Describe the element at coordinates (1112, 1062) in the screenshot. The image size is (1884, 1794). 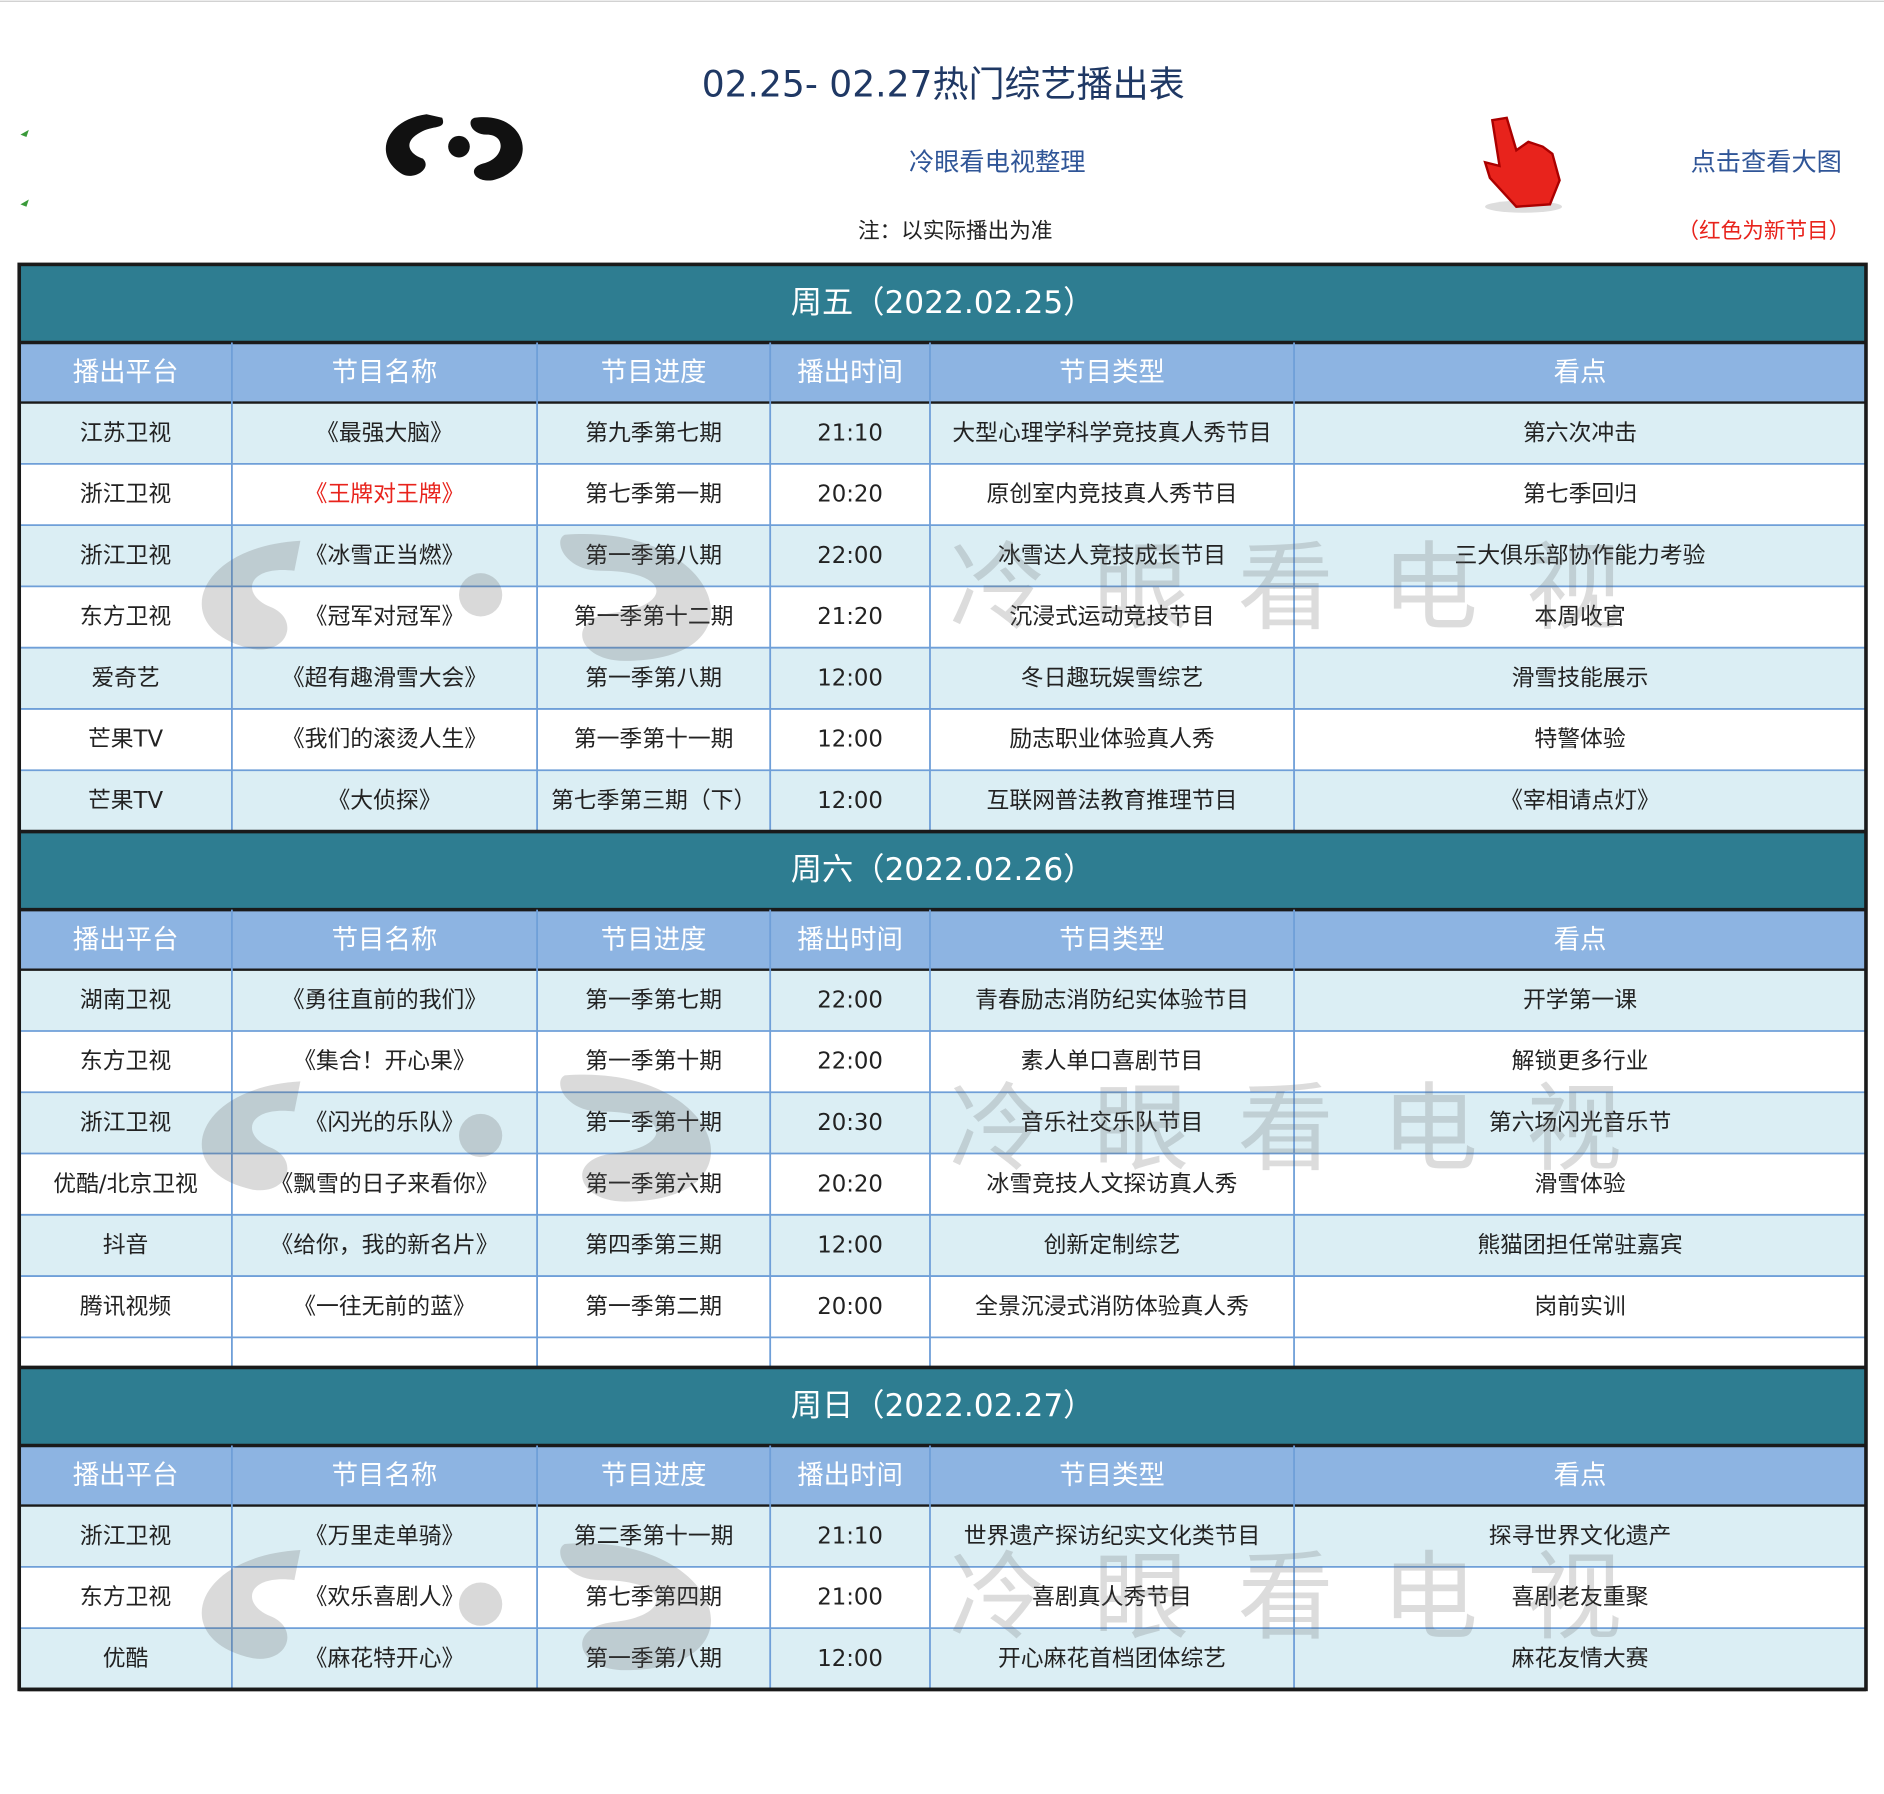
I see `table-cell: 素人单口喜剧节目` at that location.